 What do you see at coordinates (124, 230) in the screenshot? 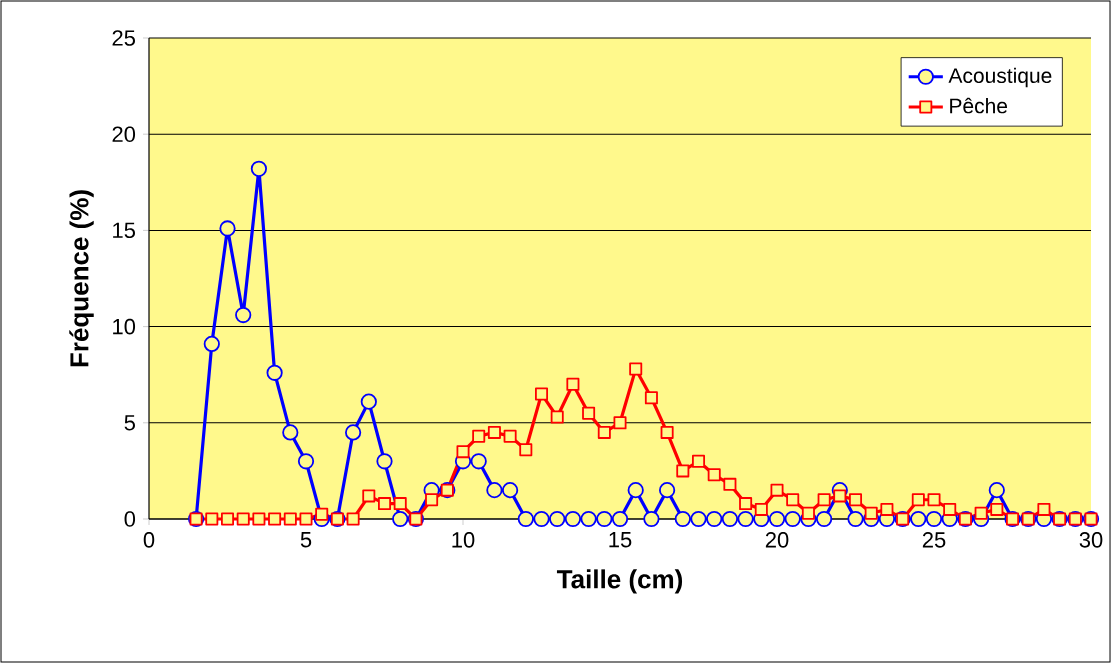
I see `y-tick-label: 15` at bounding box center [124, 230].